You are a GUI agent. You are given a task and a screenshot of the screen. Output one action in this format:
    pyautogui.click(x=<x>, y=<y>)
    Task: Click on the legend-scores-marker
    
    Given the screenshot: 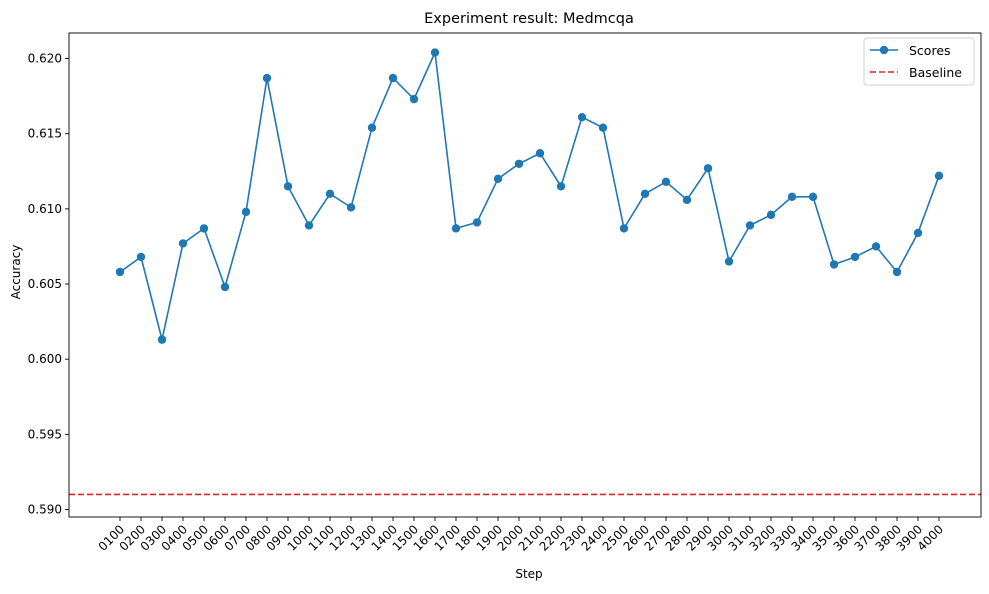 What is the action you would take?
    pyautogui.click(x=884, y=50)
    